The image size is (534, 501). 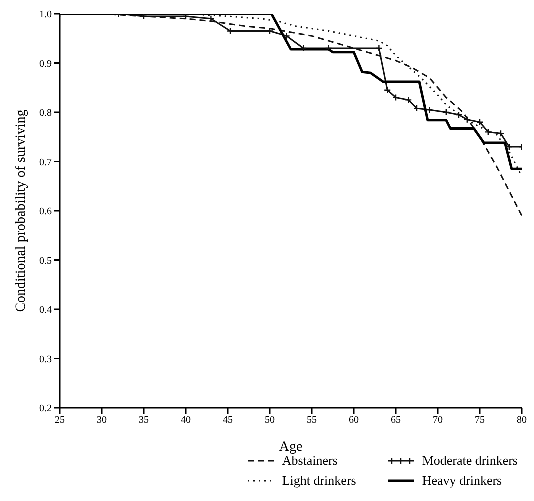 I want to click on y-axis-title: Conditional probability of surviving, so click(x=21, y=211).